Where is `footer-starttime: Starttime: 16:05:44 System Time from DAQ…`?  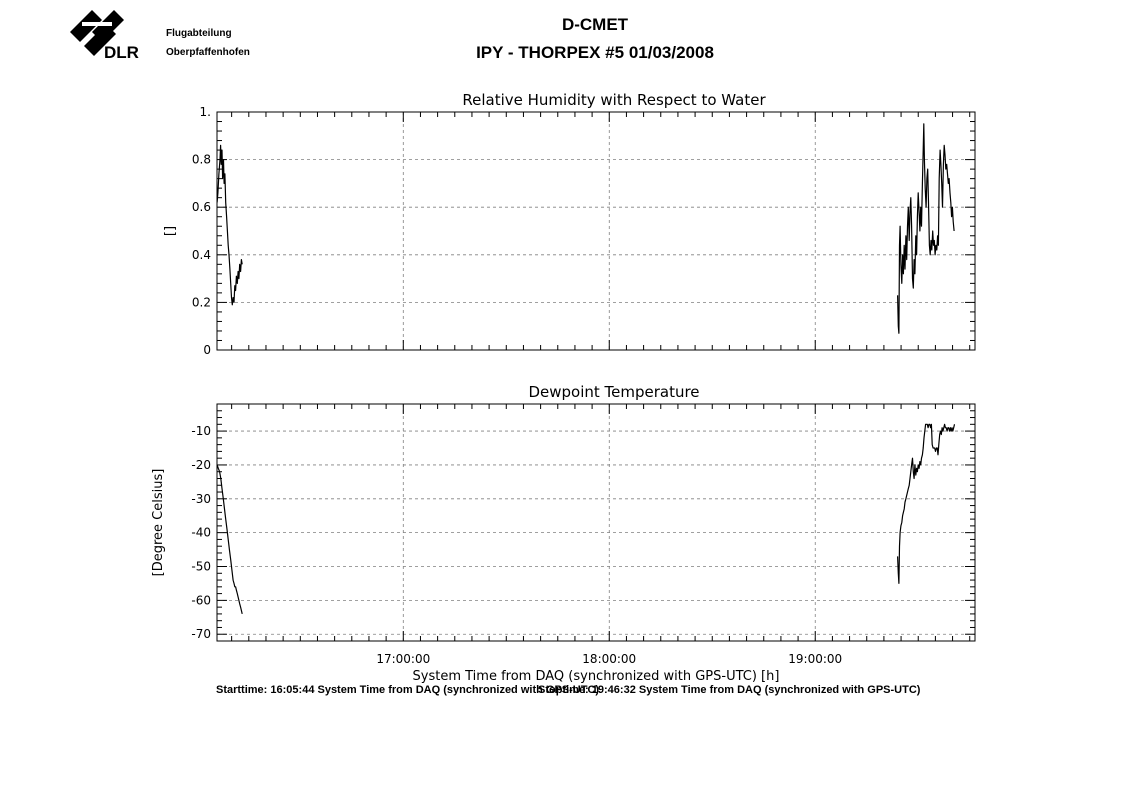
footer-starttime: Starttime: 16:05:44 System Time from DAQ… is located at coordinates (408, 690).